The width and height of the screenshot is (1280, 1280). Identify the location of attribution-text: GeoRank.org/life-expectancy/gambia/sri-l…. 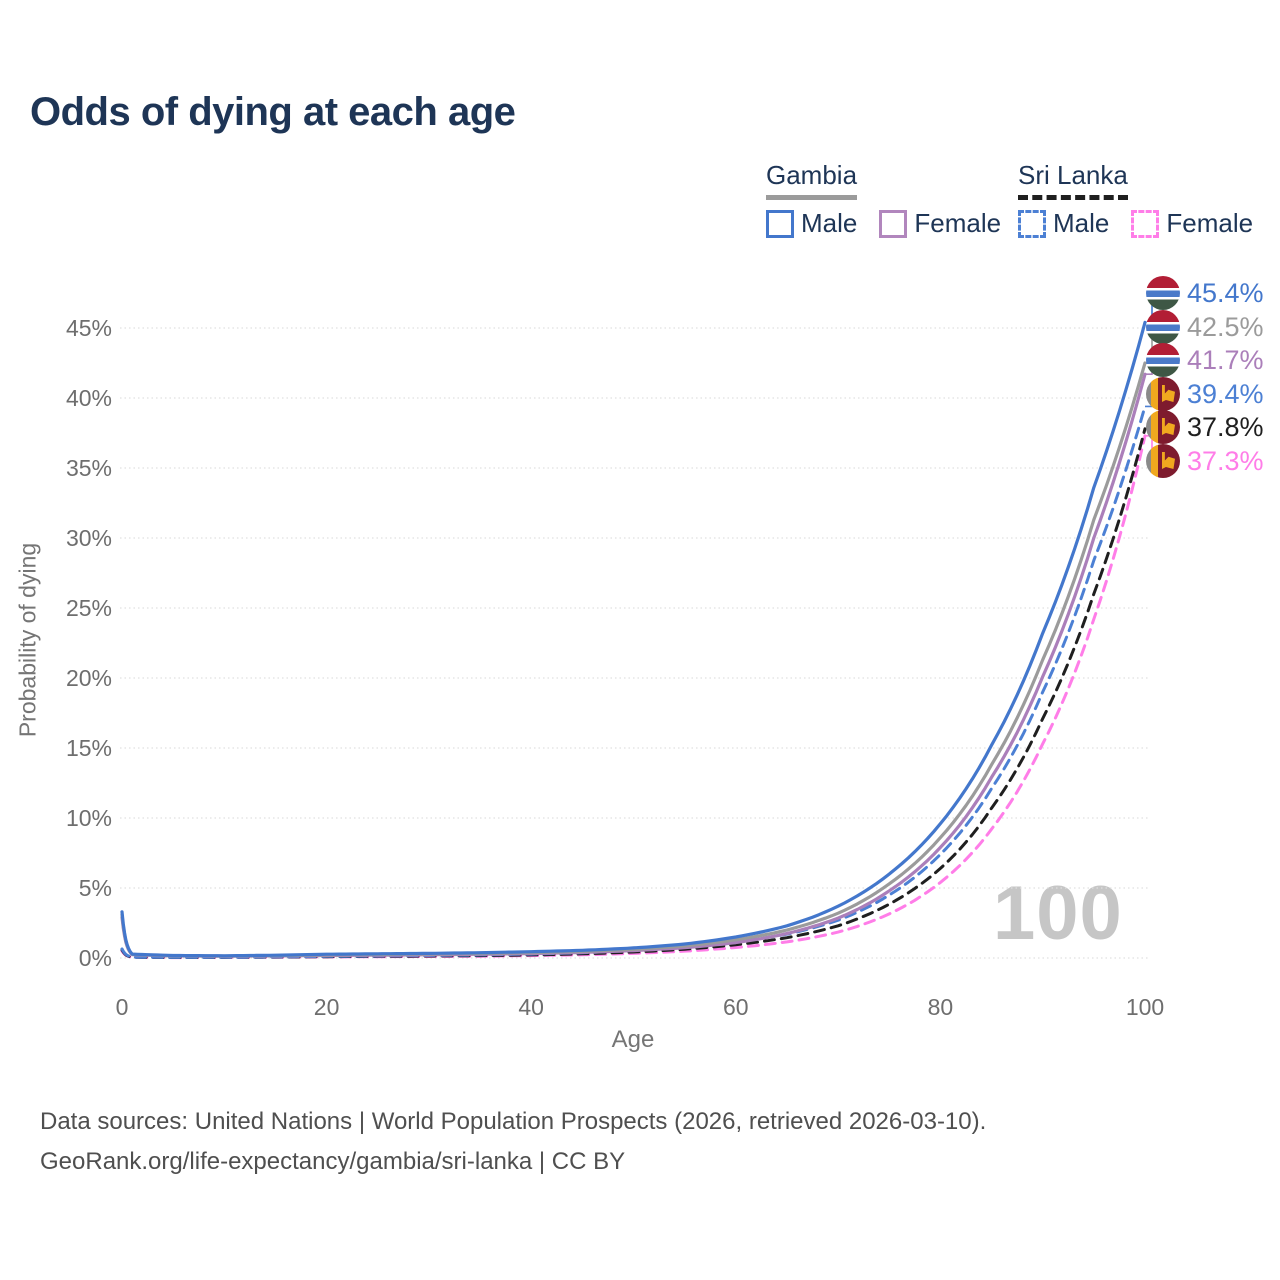
(333, 1161).